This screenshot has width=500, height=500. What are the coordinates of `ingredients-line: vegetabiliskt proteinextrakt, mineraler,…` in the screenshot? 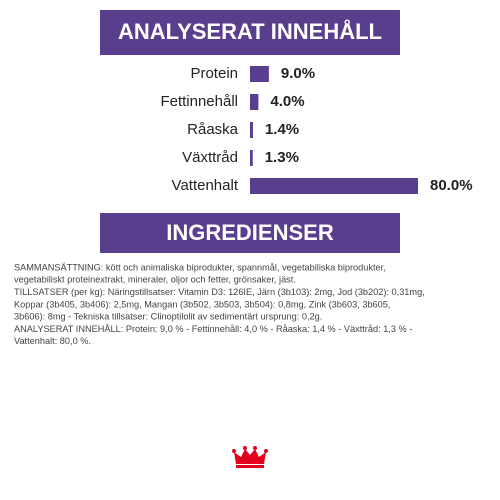 It's located at (155, 280).